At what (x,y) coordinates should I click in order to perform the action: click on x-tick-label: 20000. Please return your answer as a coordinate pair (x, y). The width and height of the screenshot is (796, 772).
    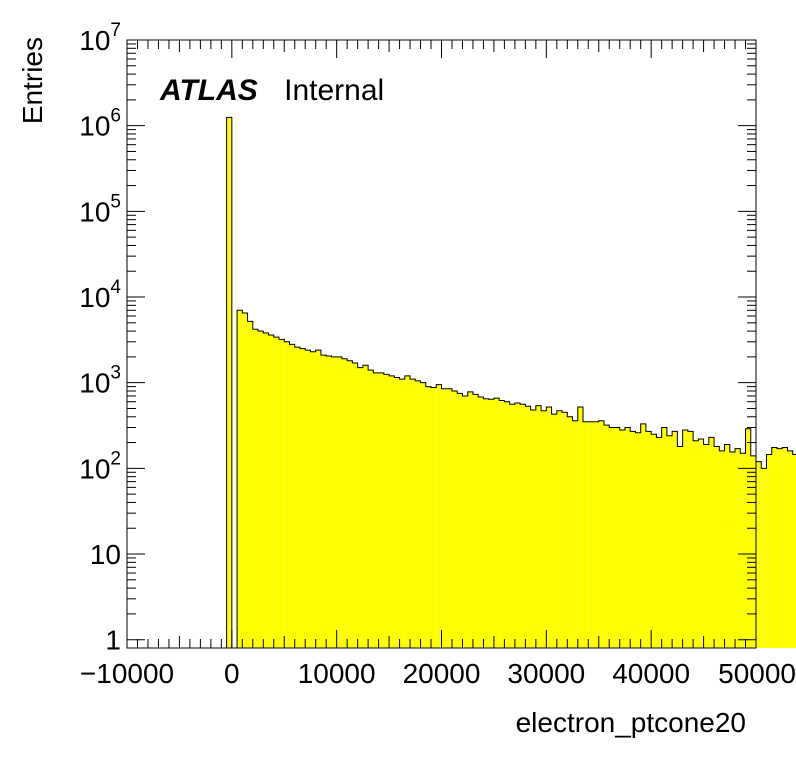
    Looking at the image, I should click on (442, 673).